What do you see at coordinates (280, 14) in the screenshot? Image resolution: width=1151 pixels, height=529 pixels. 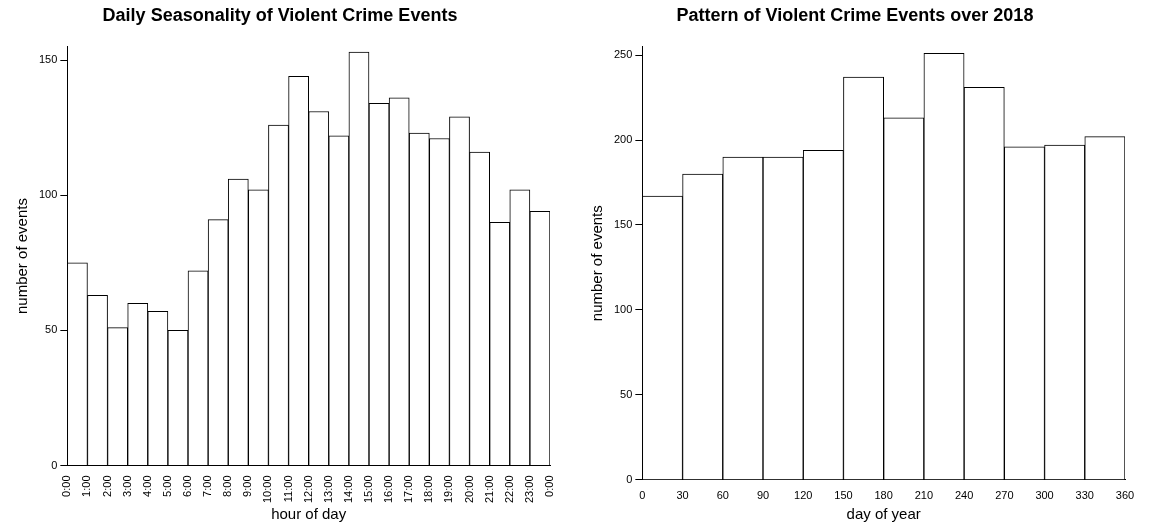 I see `chart-title: Daily Seasonality of Violent Crime Events` at bounding box center [280, 14].